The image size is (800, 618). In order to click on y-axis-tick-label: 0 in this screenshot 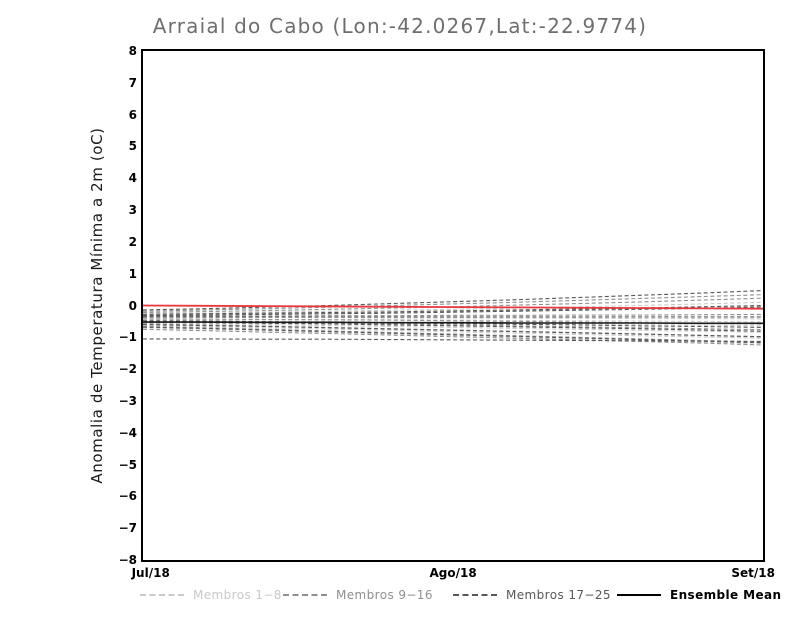, I will do `click(132, 305)`.